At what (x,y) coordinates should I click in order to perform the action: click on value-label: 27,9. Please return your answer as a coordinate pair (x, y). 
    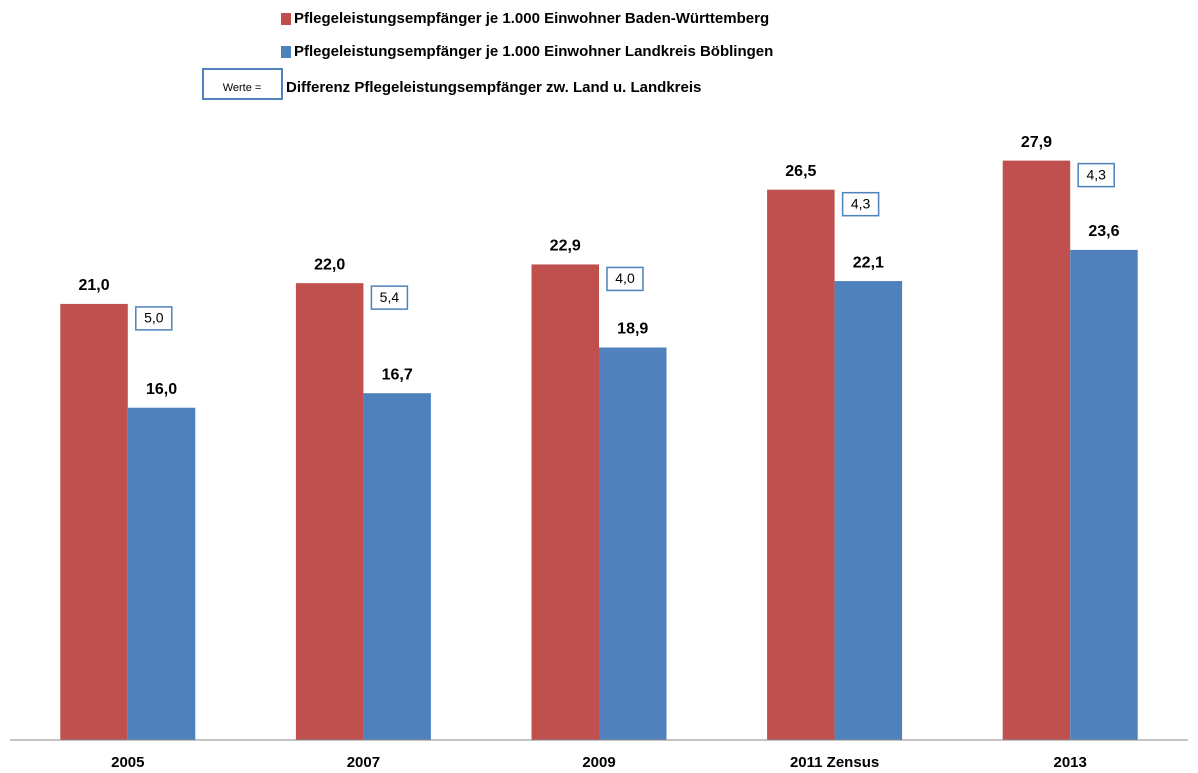
    Looking at the image, I should click on (1036, 142).